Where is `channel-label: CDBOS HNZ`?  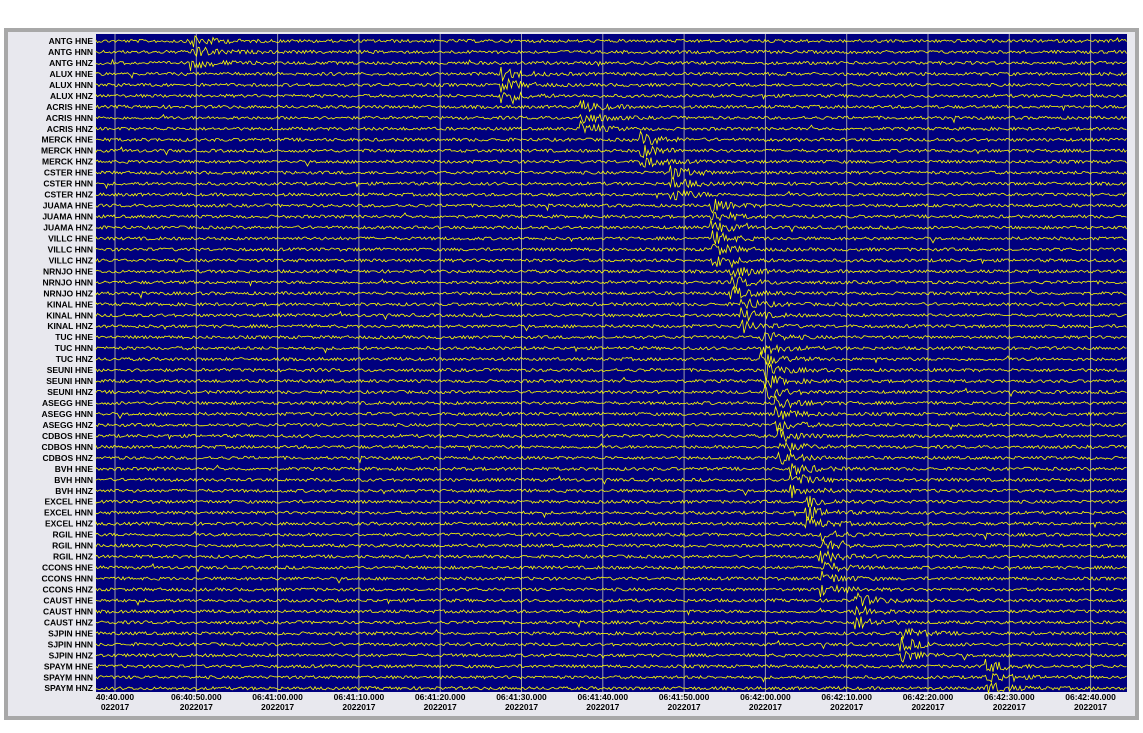 channel-label: CDBOS HNZ is located at coordinates (67, 458).